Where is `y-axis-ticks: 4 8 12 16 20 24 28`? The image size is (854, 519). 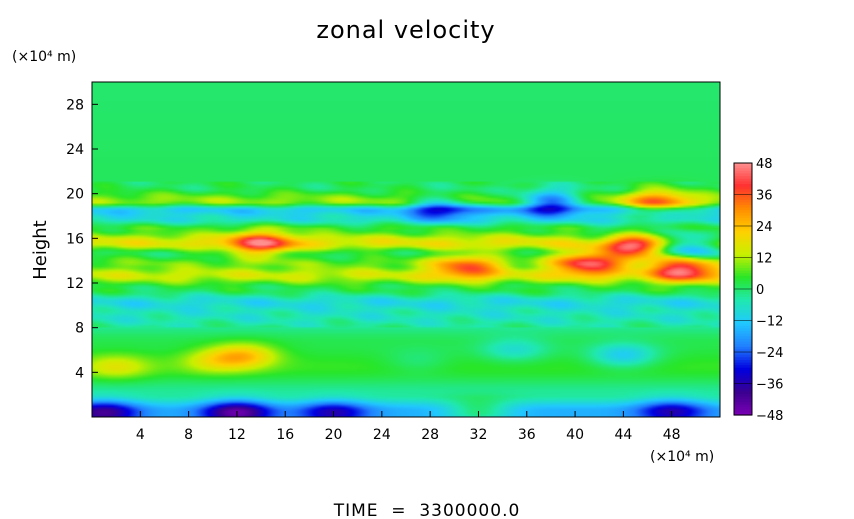
y-axis-ticks: 4 8 12 16 20 24 28 is located at coordinates (82, 239).